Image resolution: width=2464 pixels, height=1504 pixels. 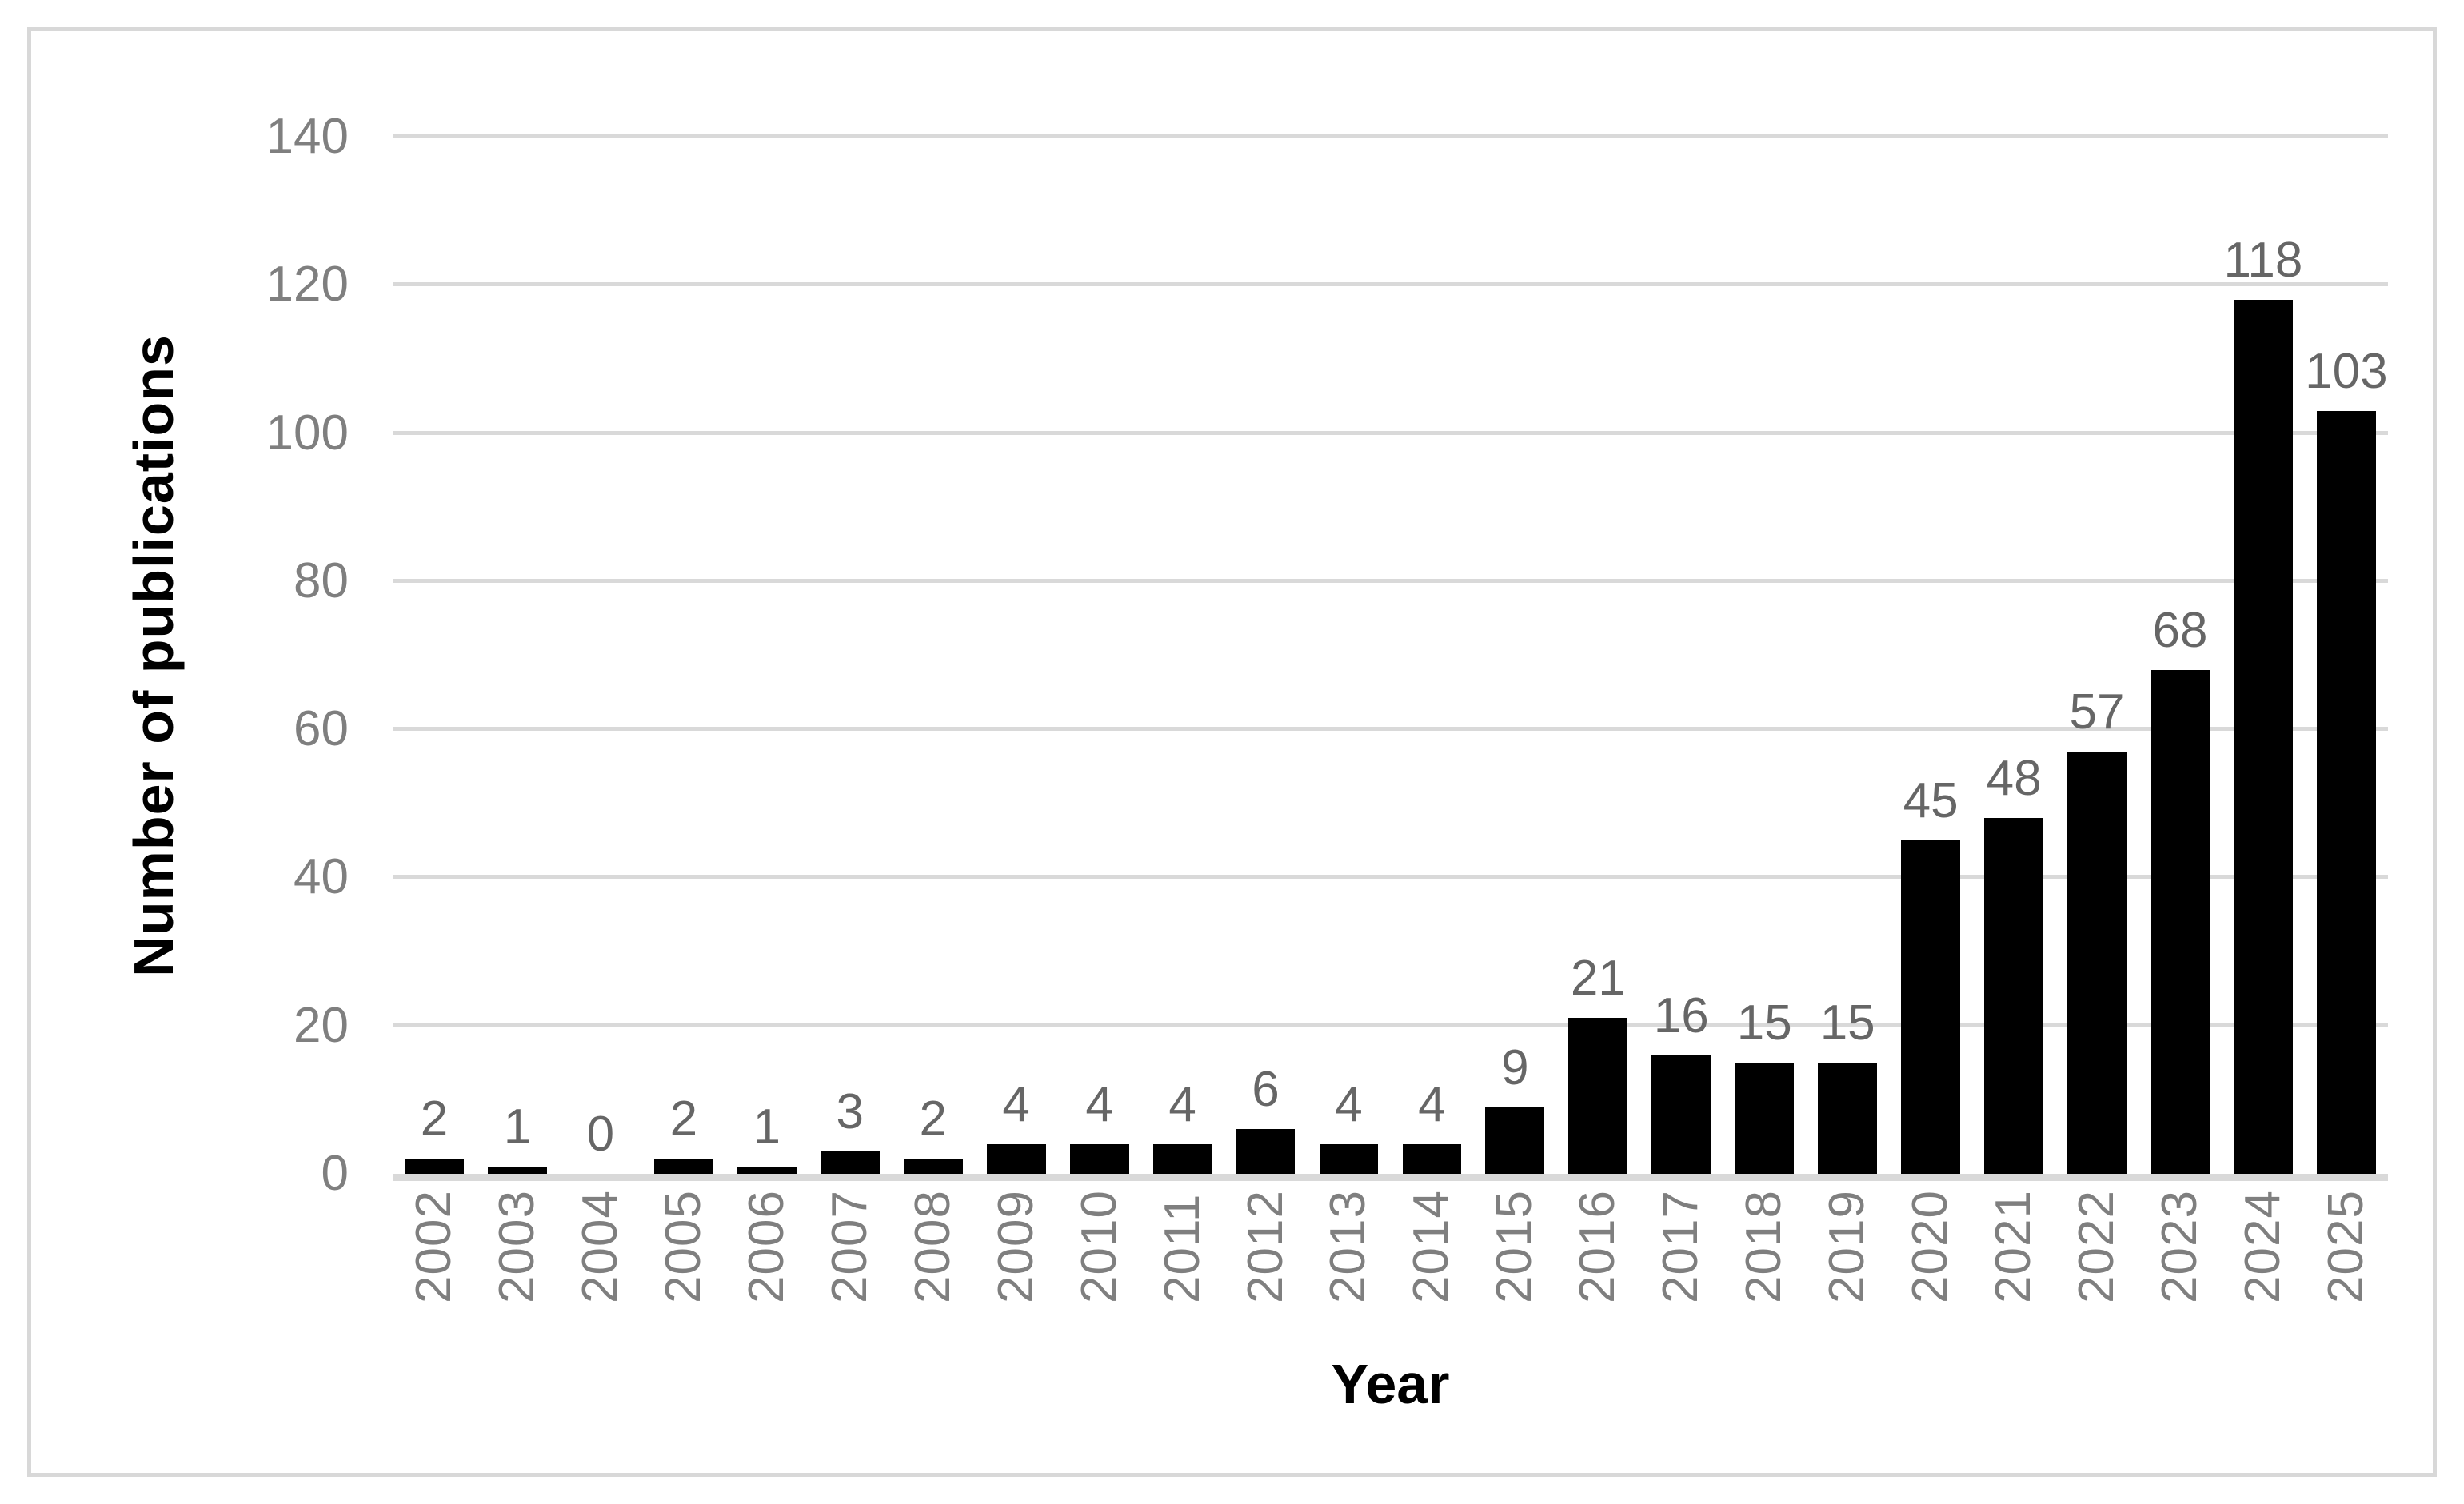 What do you see at coordinates (1930, 655) in the screenshot?
I see `bar-slot: 45` at bounding box center [1930, 655].